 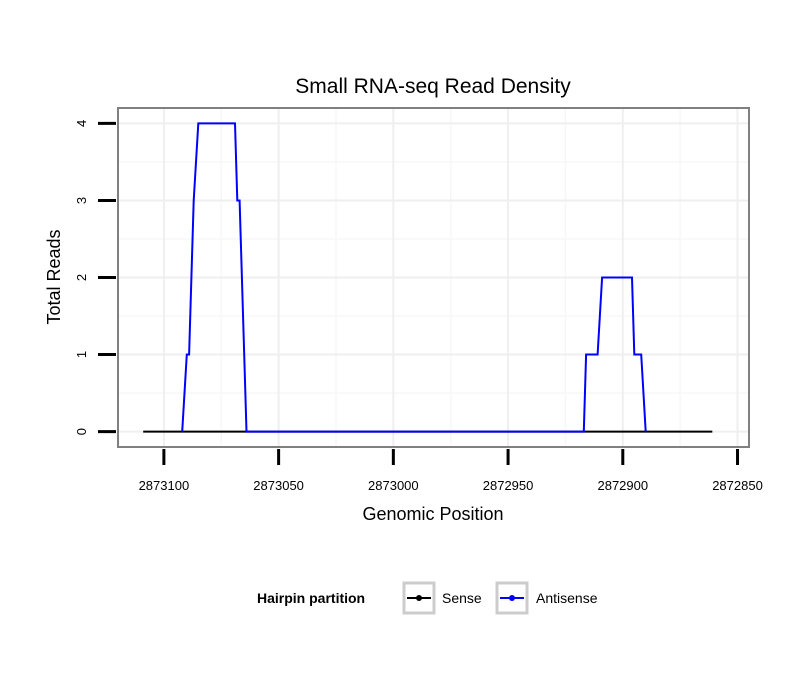 What do you see at coordinates (393, 485) in the screenshot?
I see `x-tick-label: 2873000` at bounding box center [393, 485].